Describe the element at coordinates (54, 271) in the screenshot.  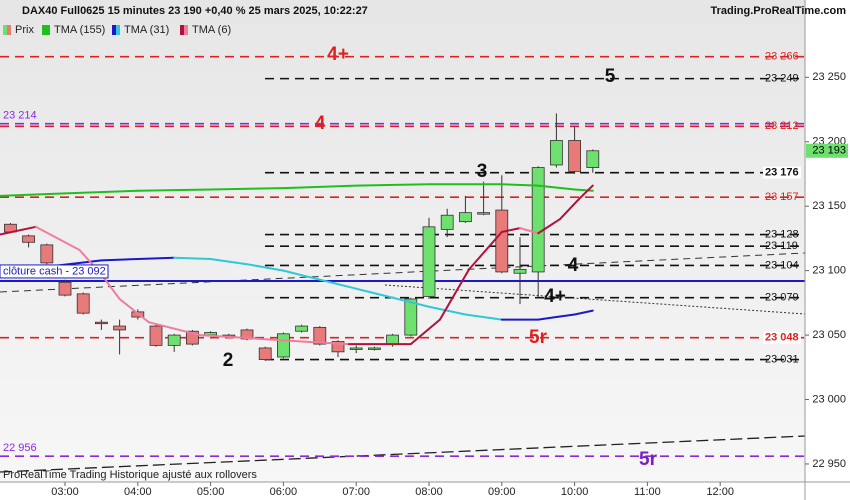
I see `cash-close-label: clôture cash - 23 092` at that location.